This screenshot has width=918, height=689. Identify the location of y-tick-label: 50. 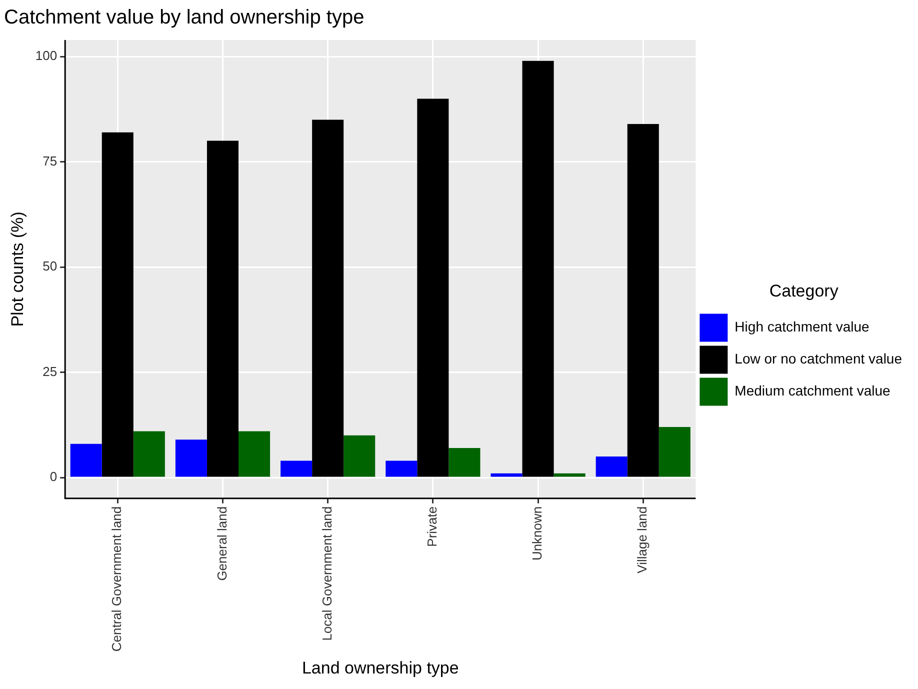
(50, 266).